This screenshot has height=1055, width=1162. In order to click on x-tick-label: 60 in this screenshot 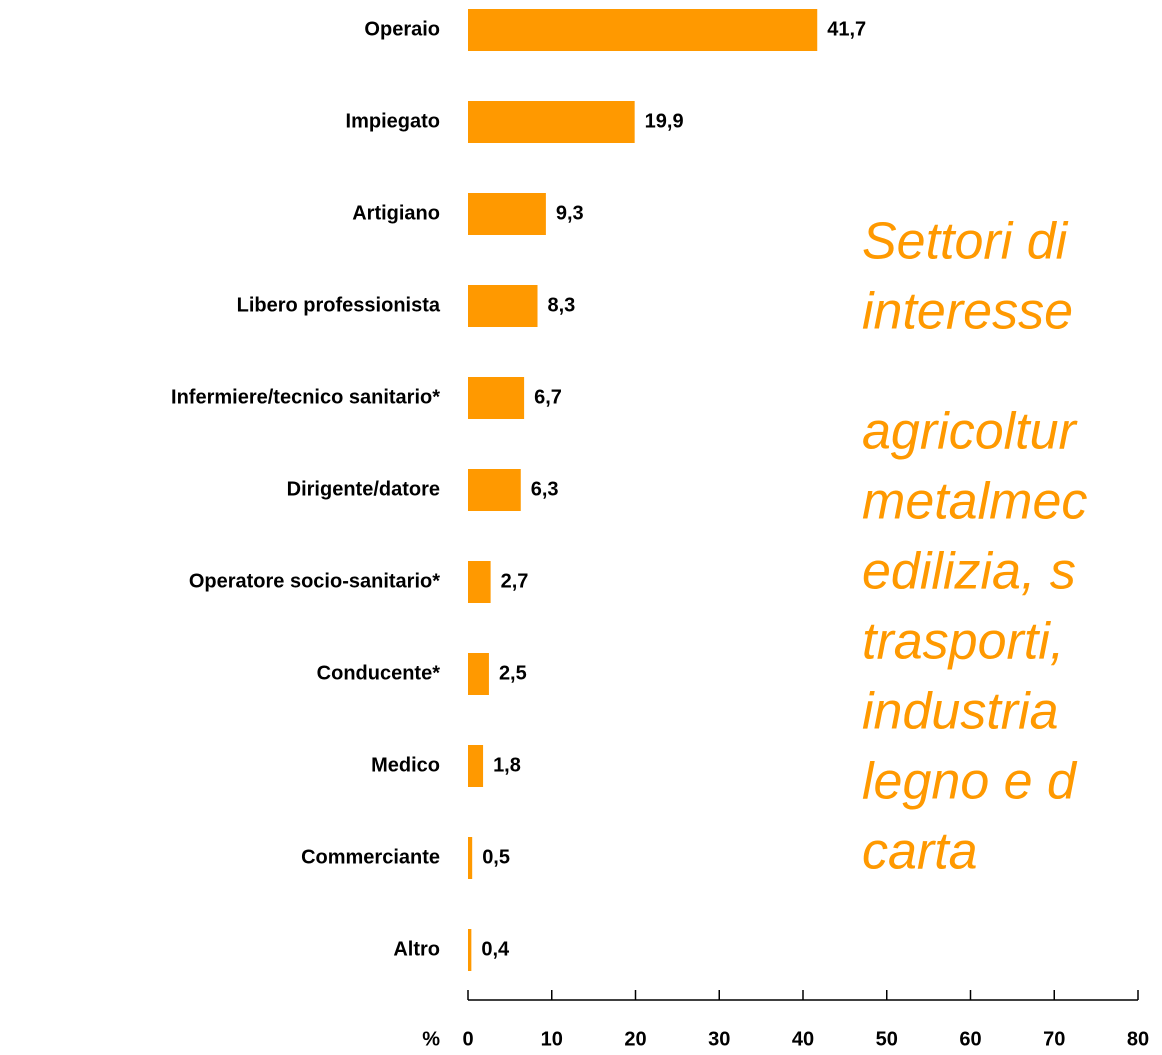, I will do `click(970, 1039)`.